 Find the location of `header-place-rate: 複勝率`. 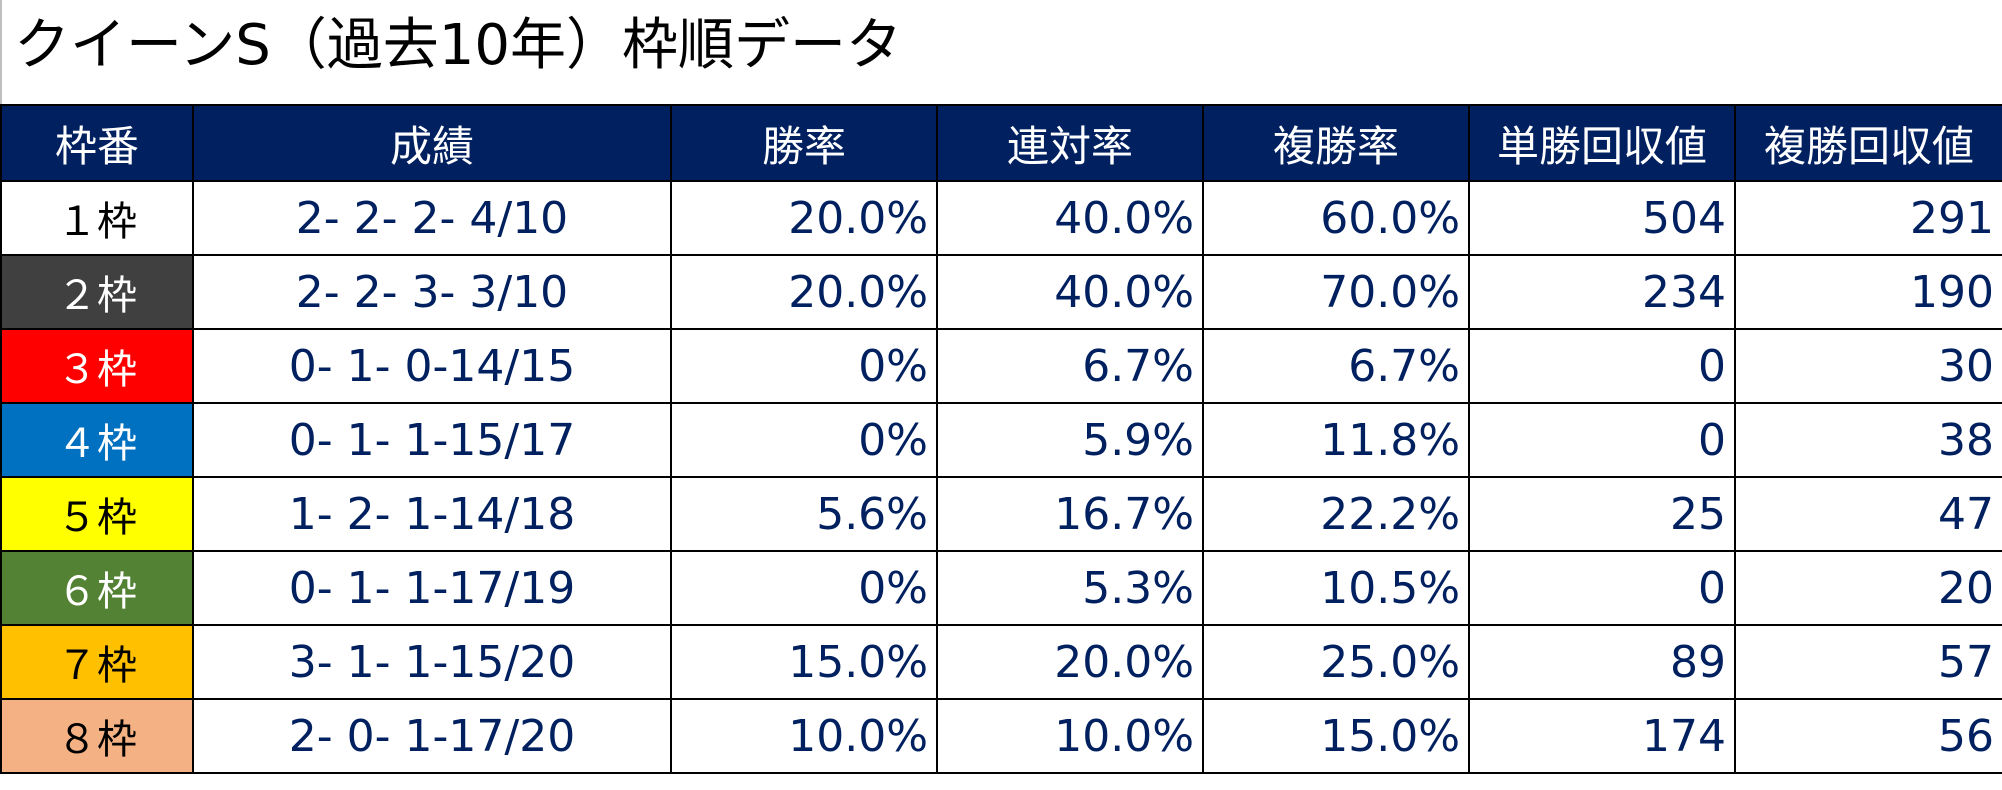

header-place-rate: 複勝率 is located at coordinates (1336, 143).